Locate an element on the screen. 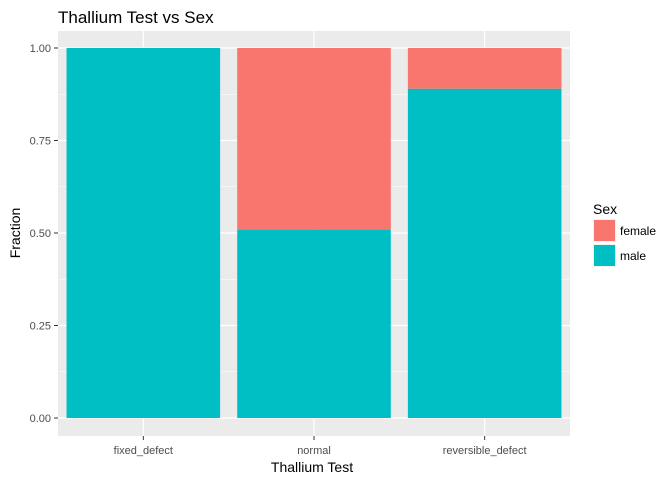  legend-title: Sex is located at coordinates (605, 209).